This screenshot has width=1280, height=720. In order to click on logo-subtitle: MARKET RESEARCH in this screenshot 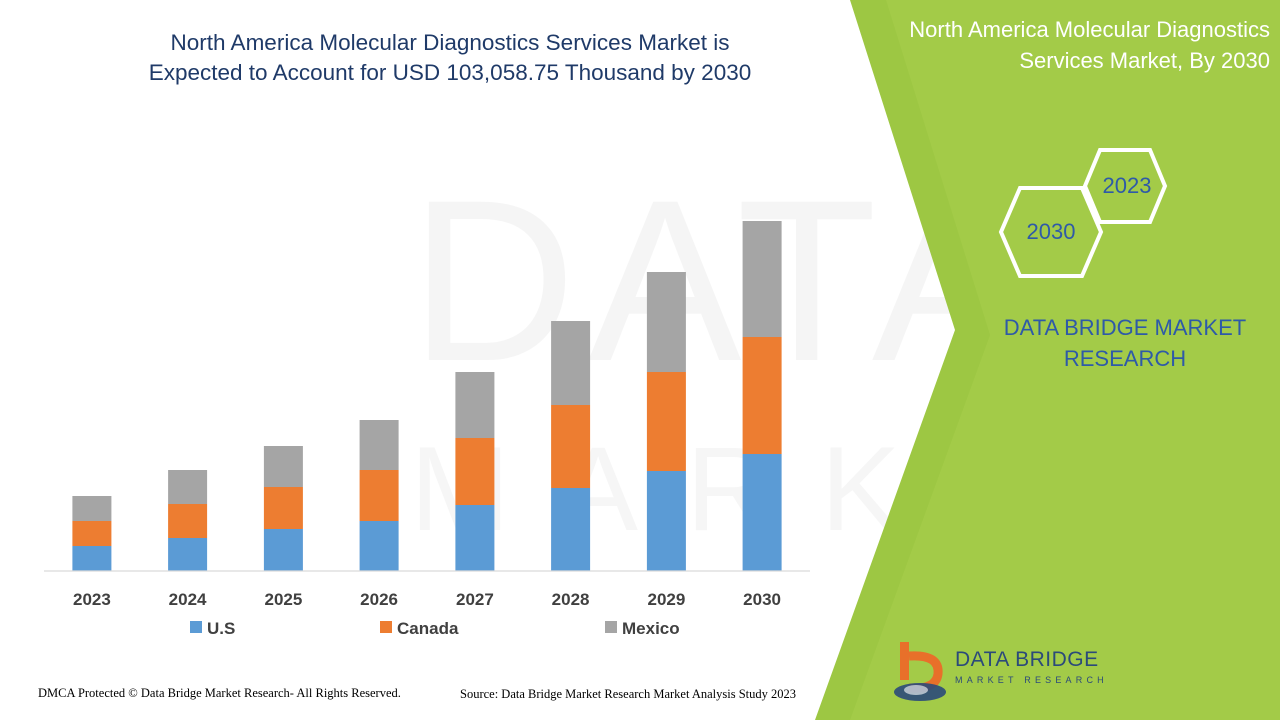, I will do `click(1031, 680)`.